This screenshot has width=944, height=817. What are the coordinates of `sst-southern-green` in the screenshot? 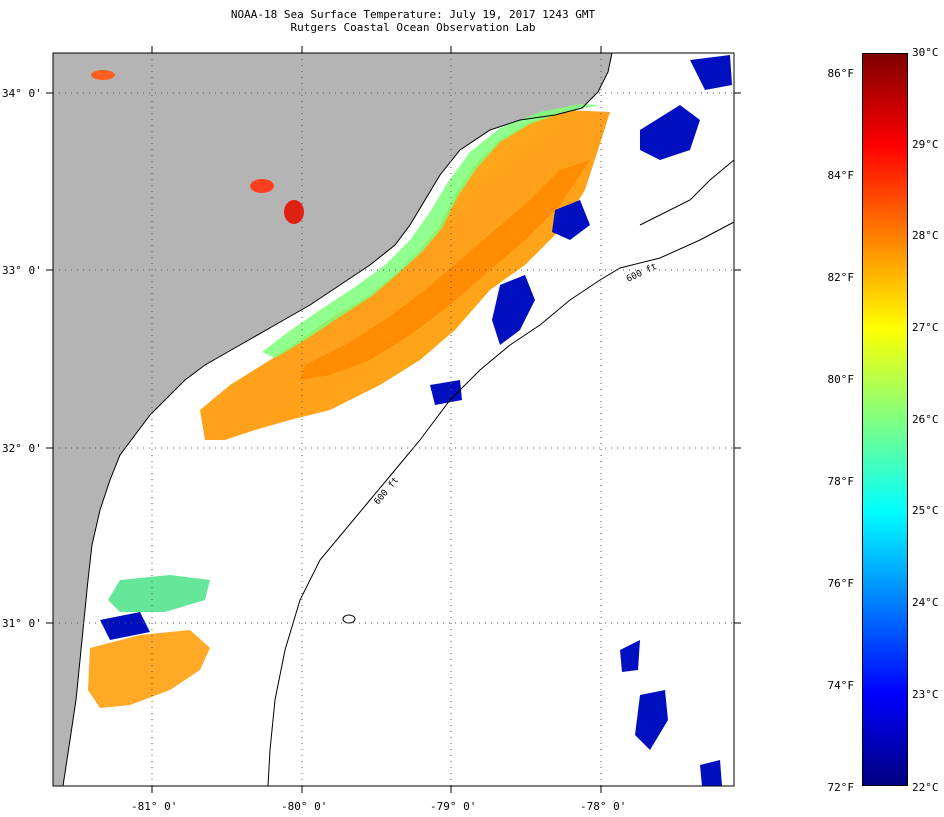 It's located at (159, 593).